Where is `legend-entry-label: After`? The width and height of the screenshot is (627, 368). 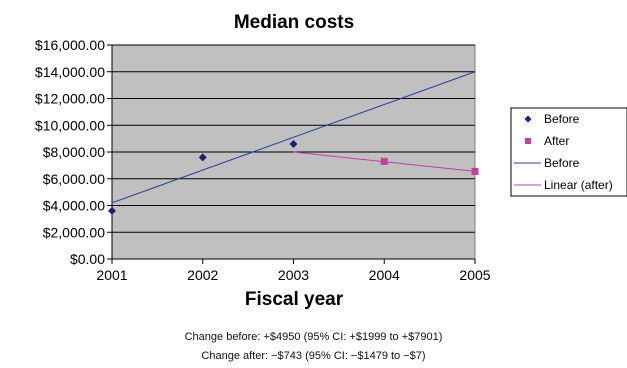
legend-entry-label: After is located at coordinates (556, 141).